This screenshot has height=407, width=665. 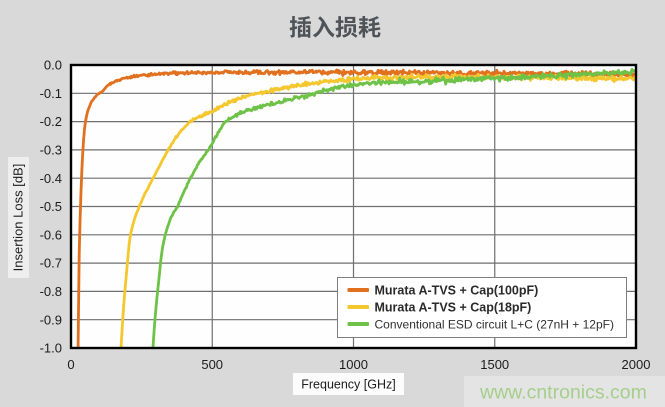 I want to click on svg-text: 0.0, so click(x=53, y=65).